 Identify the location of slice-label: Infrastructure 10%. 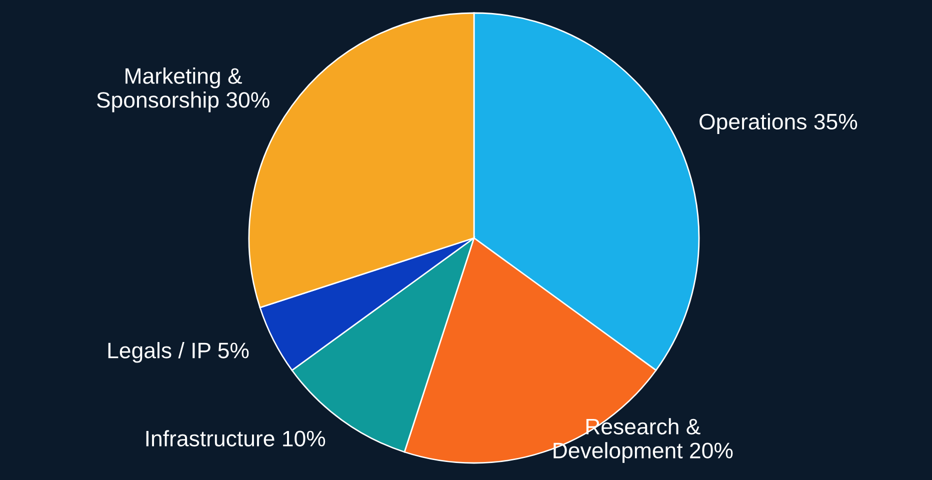
(236, 438).